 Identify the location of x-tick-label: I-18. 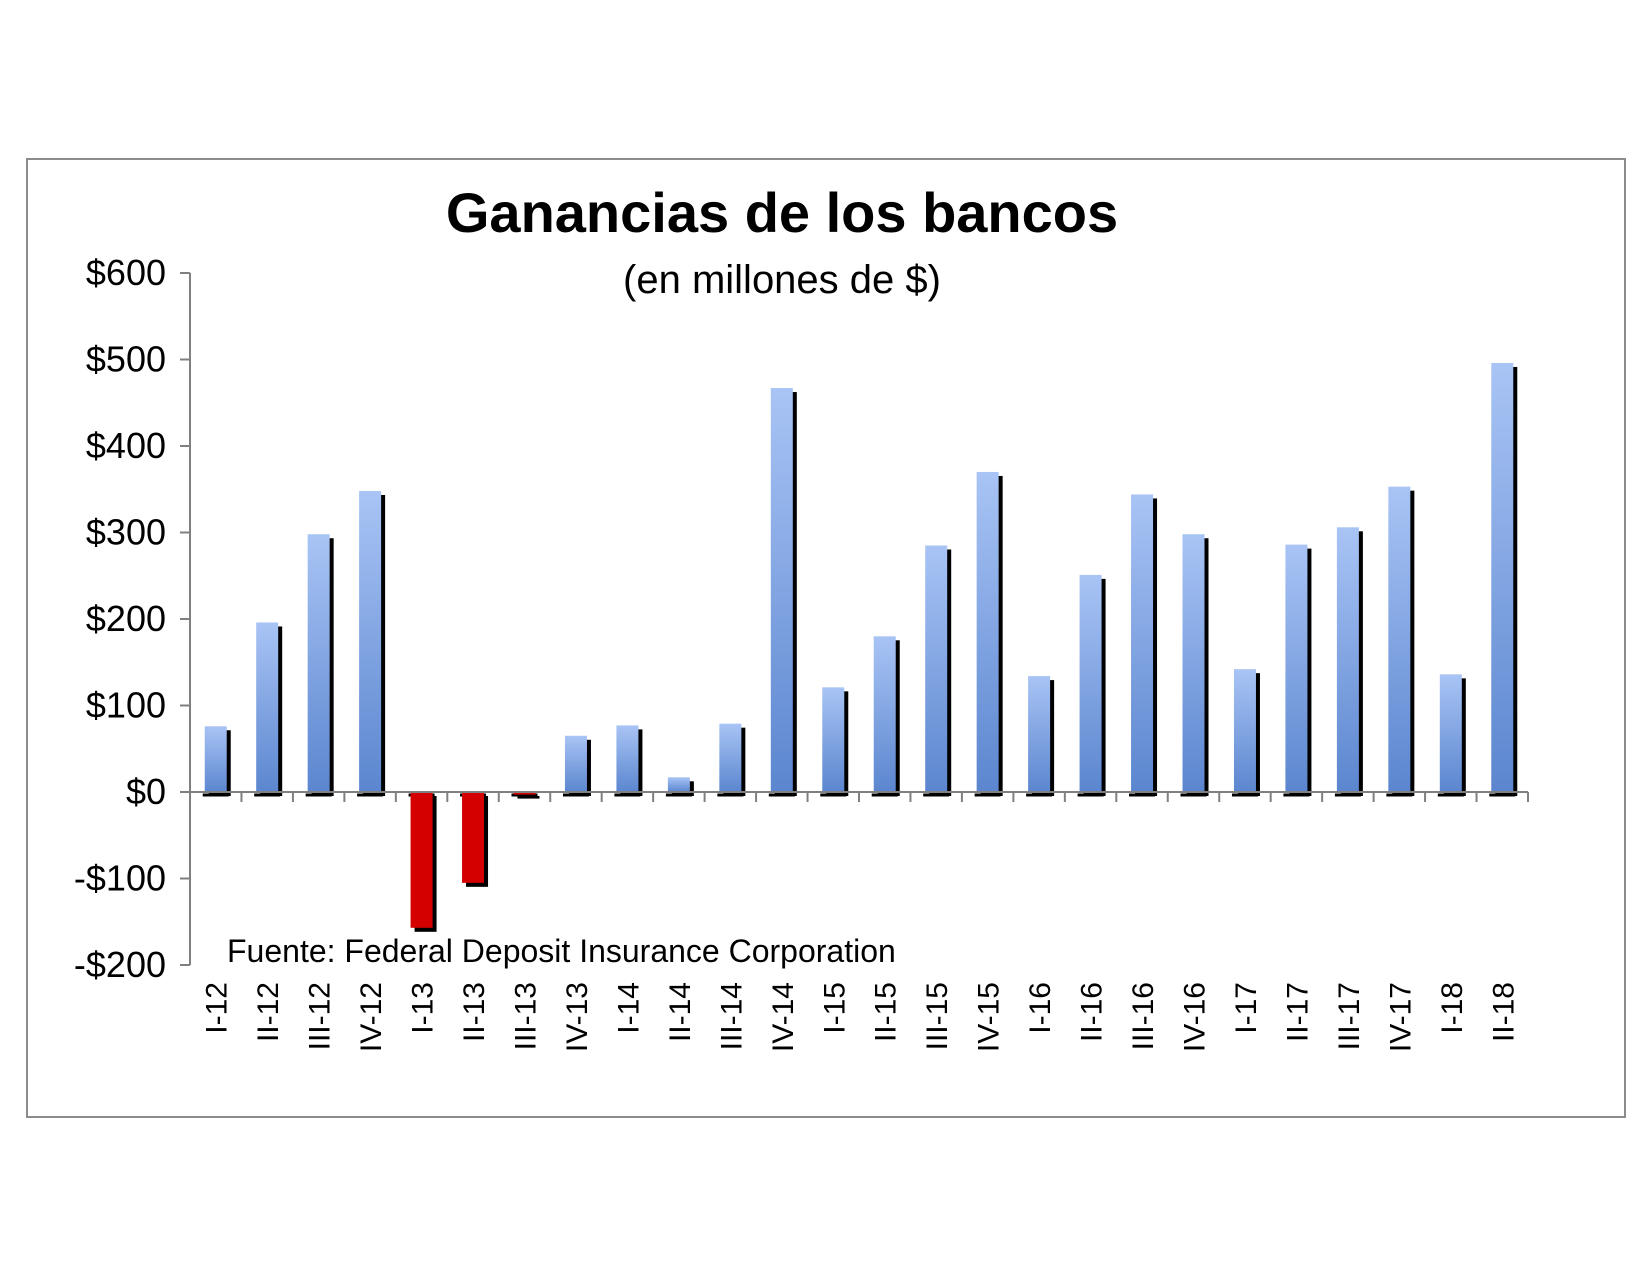
(1452, 1008).